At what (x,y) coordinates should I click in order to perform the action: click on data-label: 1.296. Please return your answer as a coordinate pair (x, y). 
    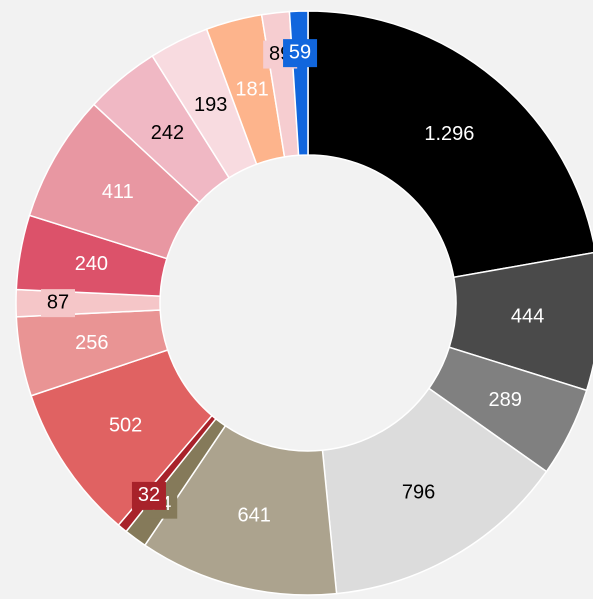
    Looking at the image, I should click on (449, 134).